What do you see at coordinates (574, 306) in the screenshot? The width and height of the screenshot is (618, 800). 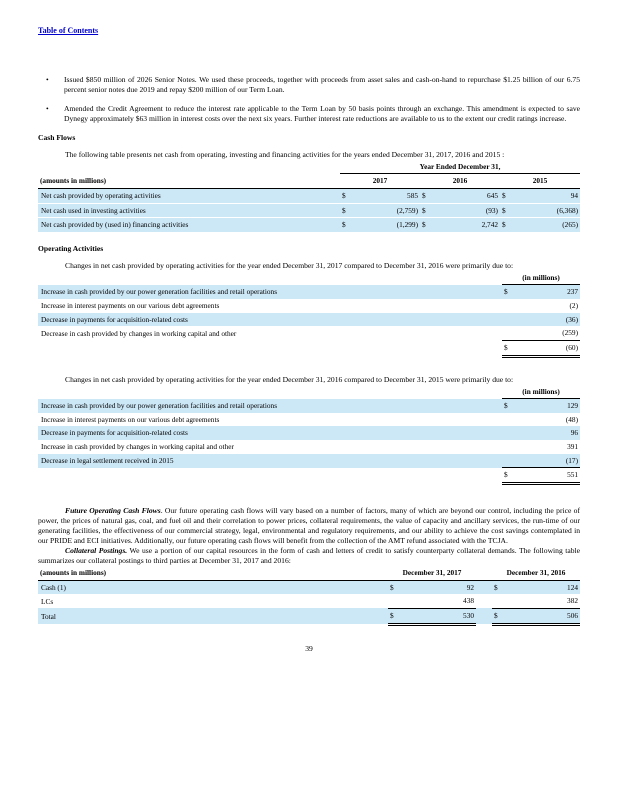 I see `value-cell: (2)` at bounding box center [574, 306].